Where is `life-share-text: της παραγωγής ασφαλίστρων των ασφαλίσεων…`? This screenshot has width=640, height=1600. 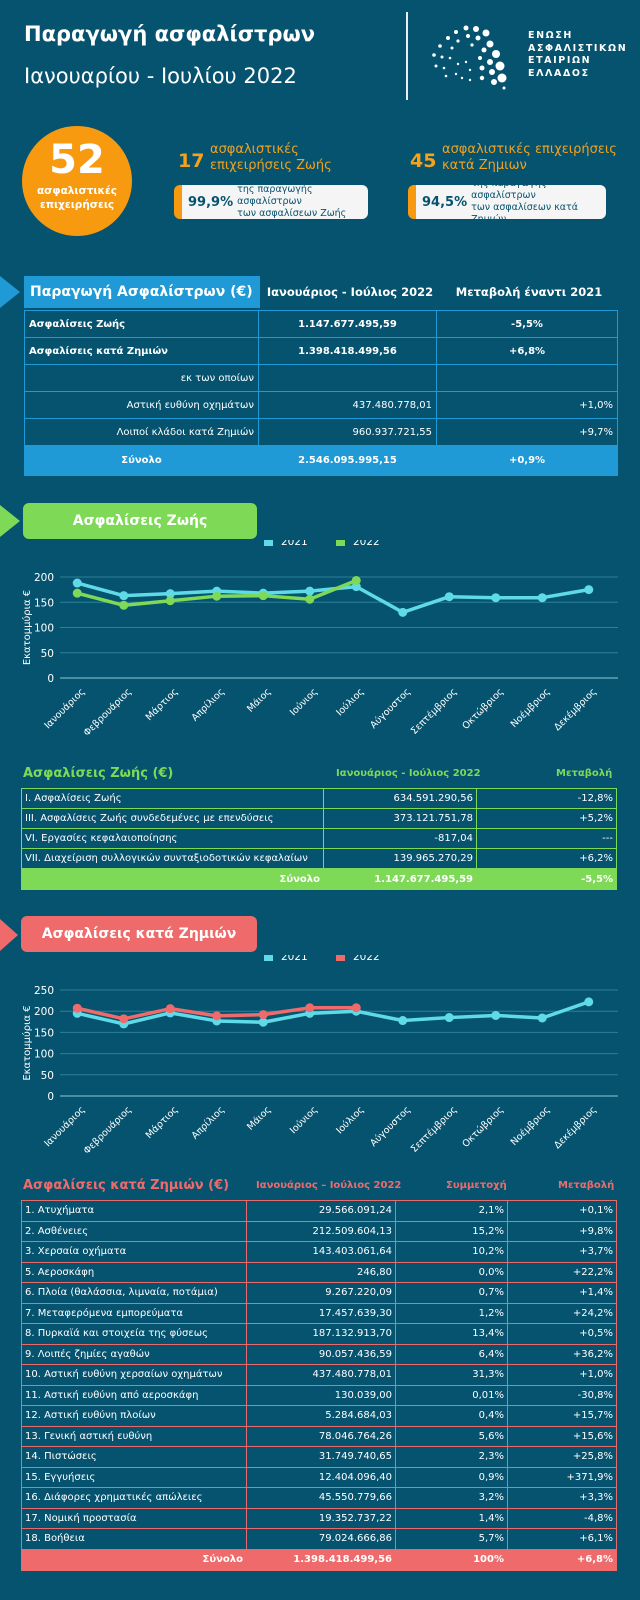
life-share-text: της παραγωγής ασφαλίστρων των ασφαλίσεων… is located at coordinates (299, 202).